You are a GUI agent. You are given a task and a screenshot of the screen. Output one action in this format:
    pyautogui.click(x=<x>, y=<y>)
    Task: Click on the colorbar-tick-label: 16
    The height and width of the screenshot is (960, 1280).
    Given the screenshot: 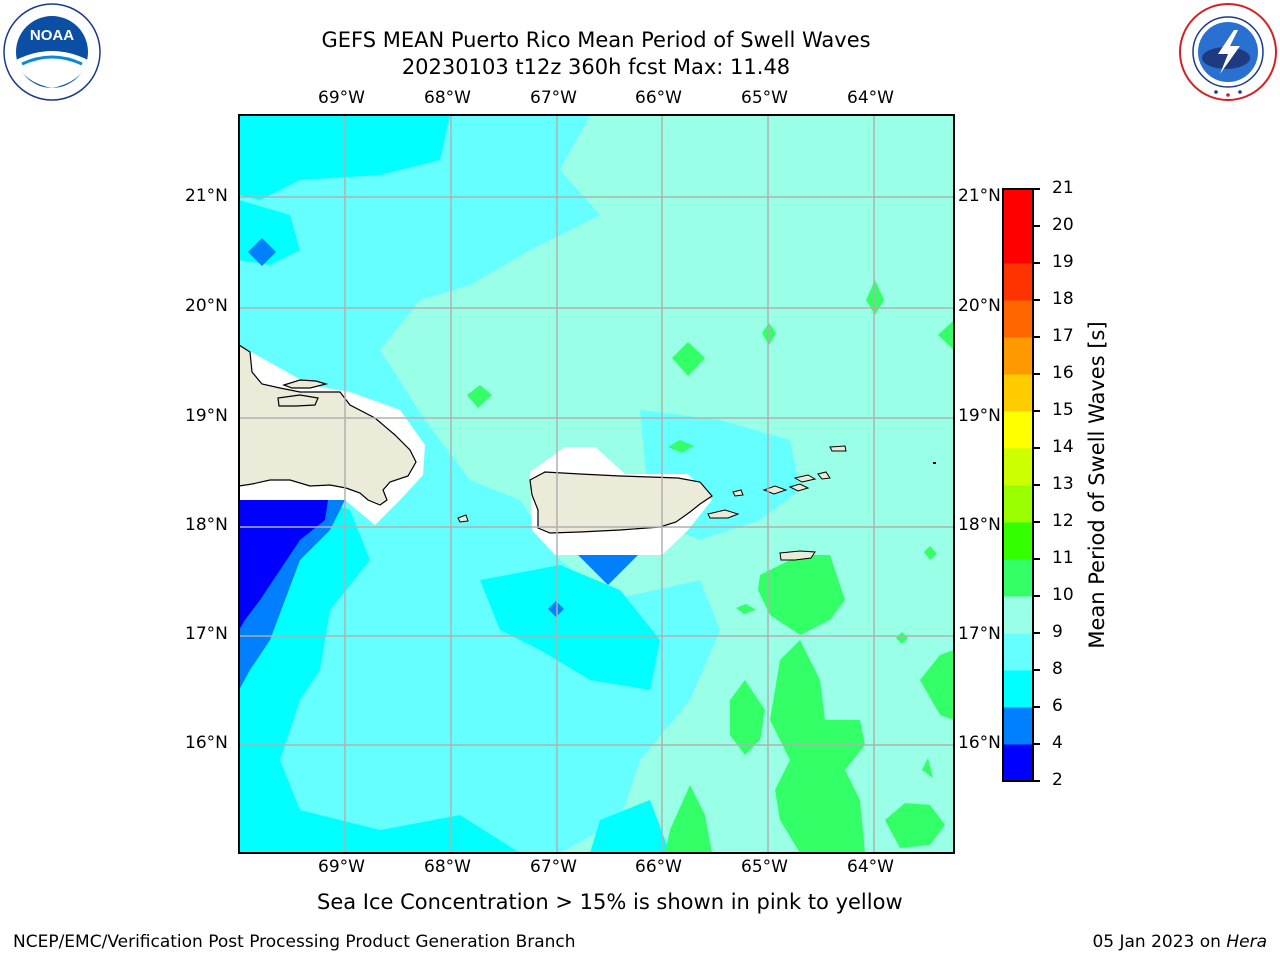 What is the action you would take?
    pyautogui.click(x=1063, y=373)
    